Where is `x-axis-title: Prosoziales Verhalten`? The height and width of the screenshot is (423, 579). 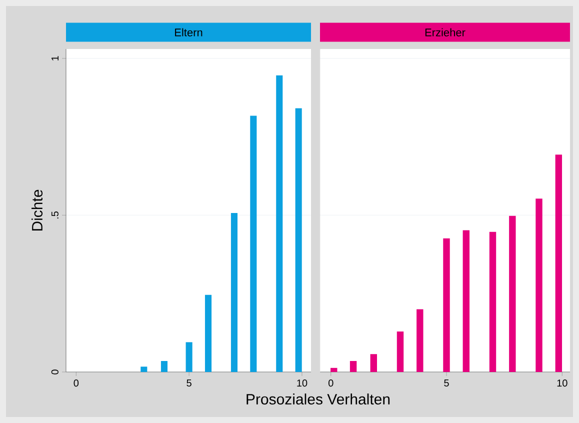 x-axis-title: Prosoziales Verhalten is located at coordinates (318, 399).